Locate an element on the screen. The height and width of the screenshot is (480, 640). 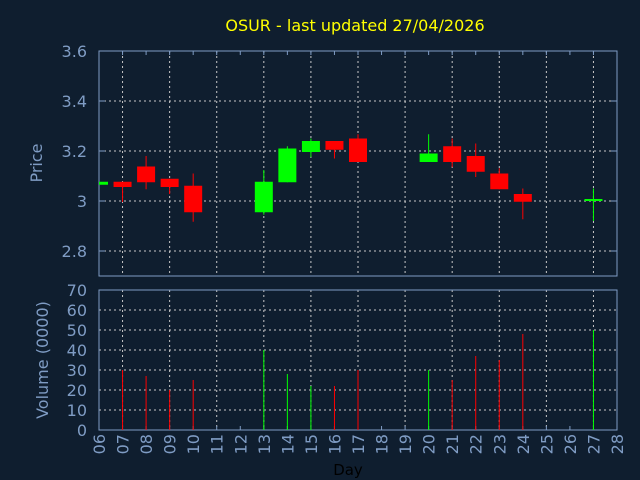
price-axis-label: Price is located at coordinates (36, 162).